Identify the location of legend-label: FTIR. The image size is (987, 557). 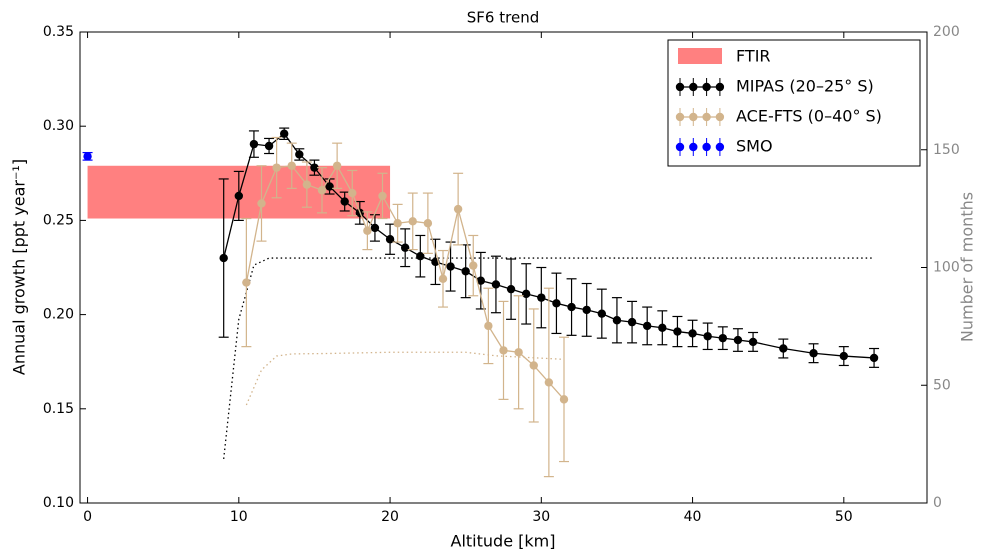
(753, 56).